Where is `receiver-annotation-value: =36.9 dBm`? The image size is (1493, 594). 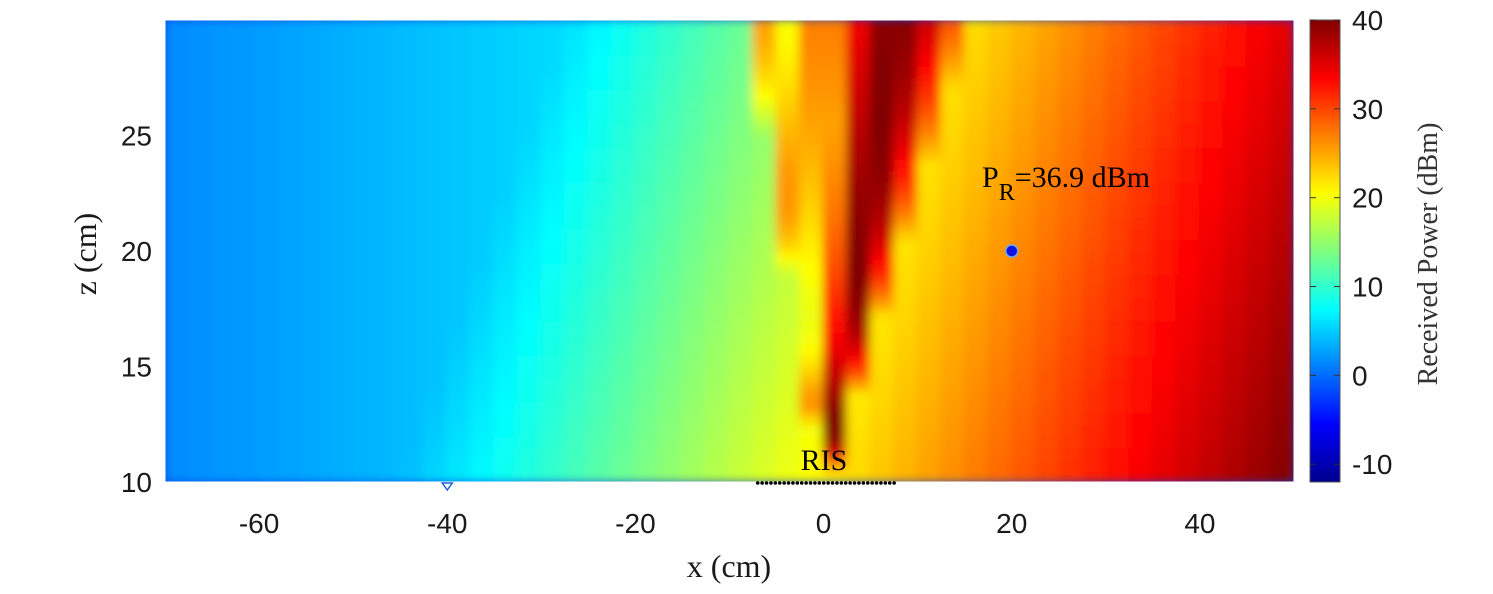 receiver-annotation-value: =36.9 dBm is located at coordinates (1082, 177).